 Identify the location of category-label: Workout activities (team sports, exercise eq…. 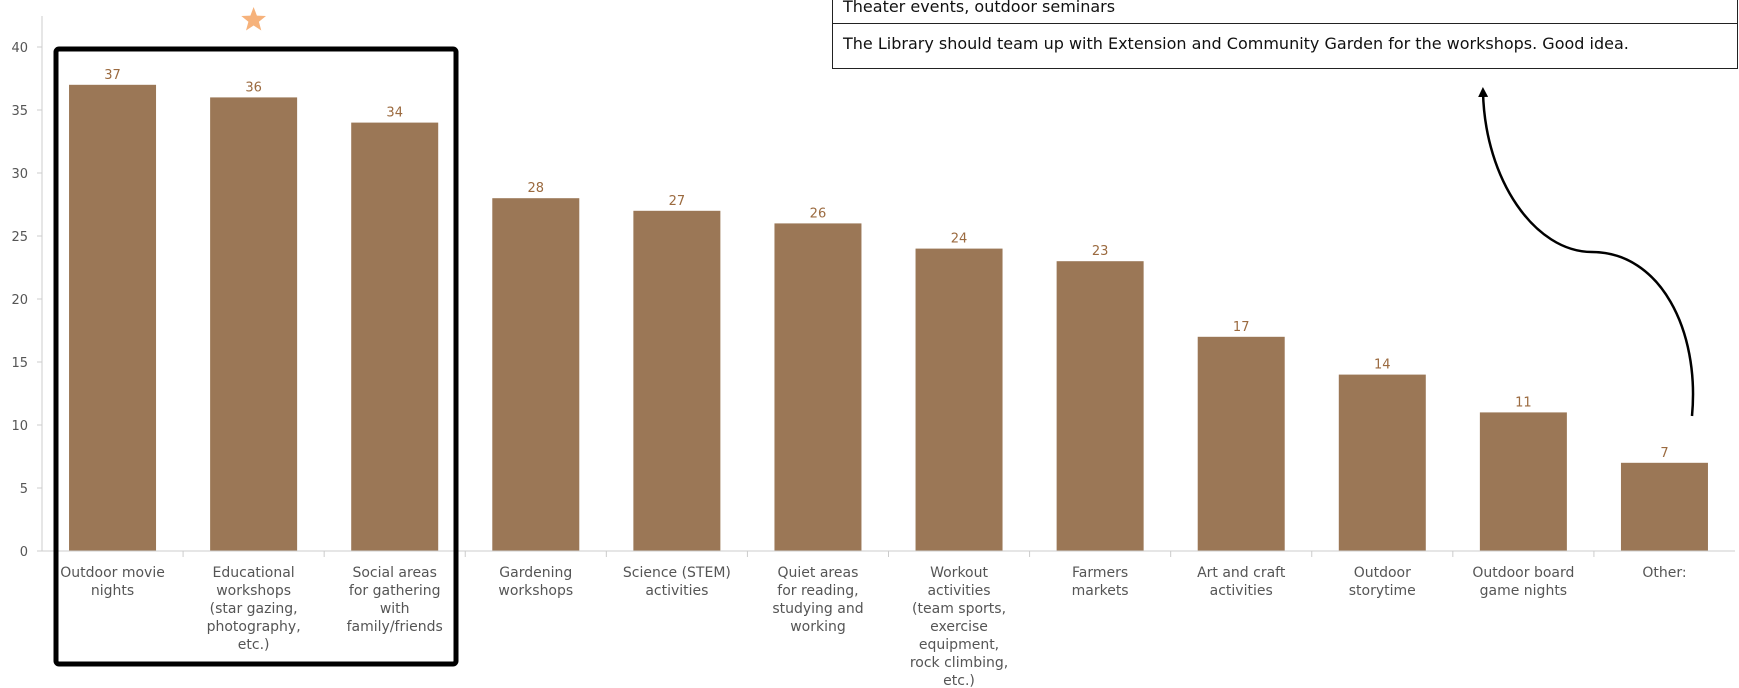
(959, 626).